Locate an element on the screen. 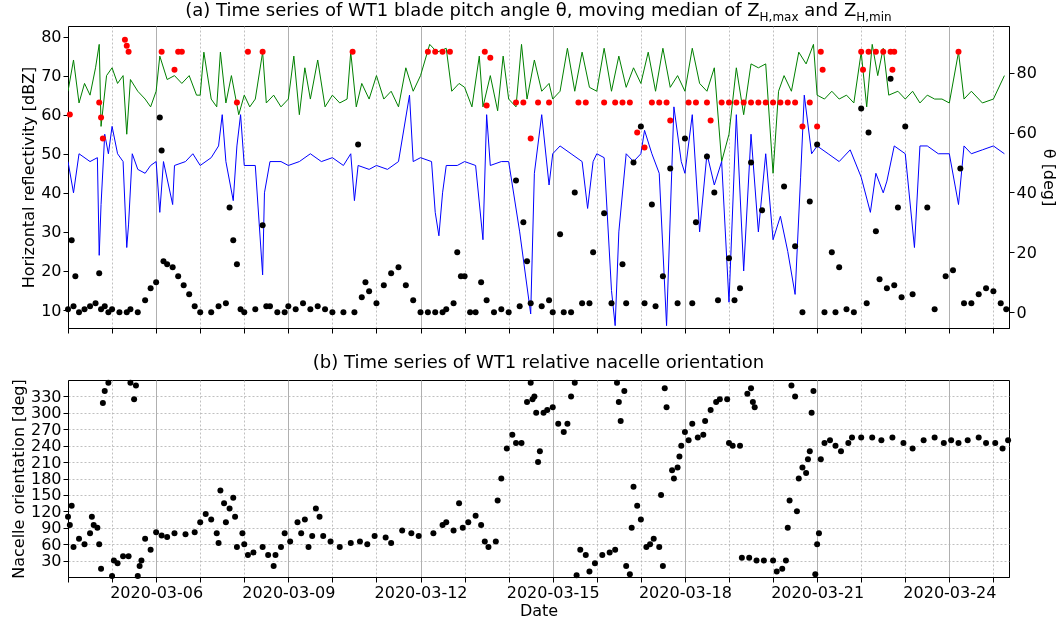 The height and width of the screenshot is (626, 1062). y-axis-title: Horizontal reflectivity [dBZ] is located at coordinates (29, 177).